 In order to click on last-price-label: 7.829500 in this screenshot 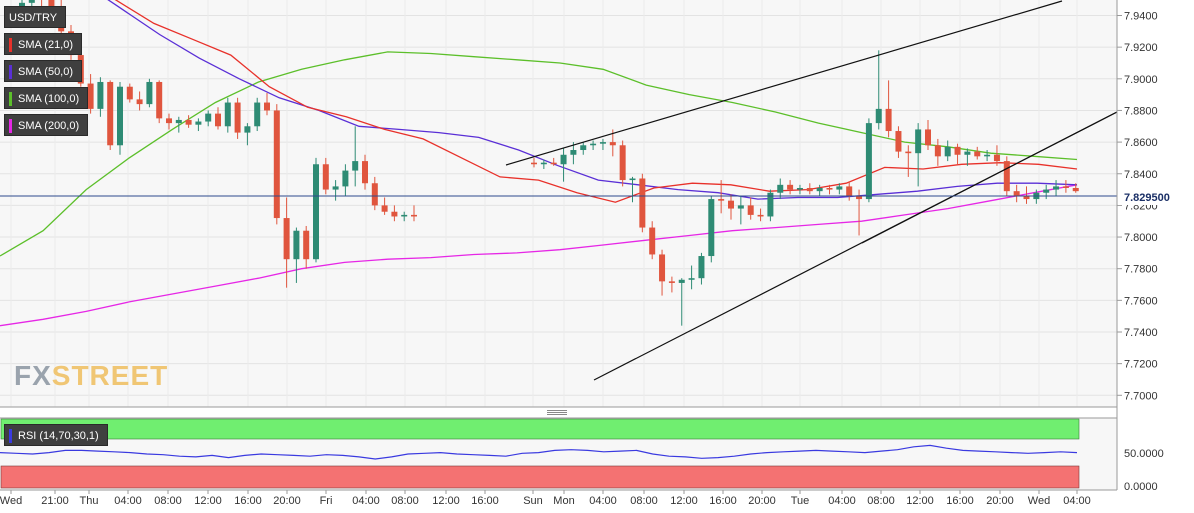, I will do `click(1147, 198)`.